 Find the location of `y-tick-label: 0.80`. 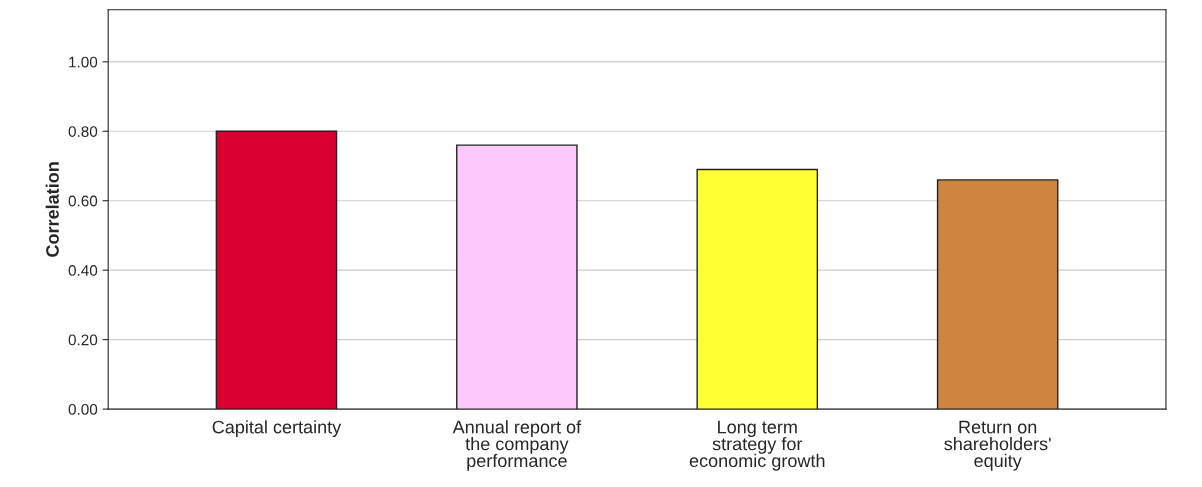

y-tick-label: 0.80 is located at coordinates (83, 131).